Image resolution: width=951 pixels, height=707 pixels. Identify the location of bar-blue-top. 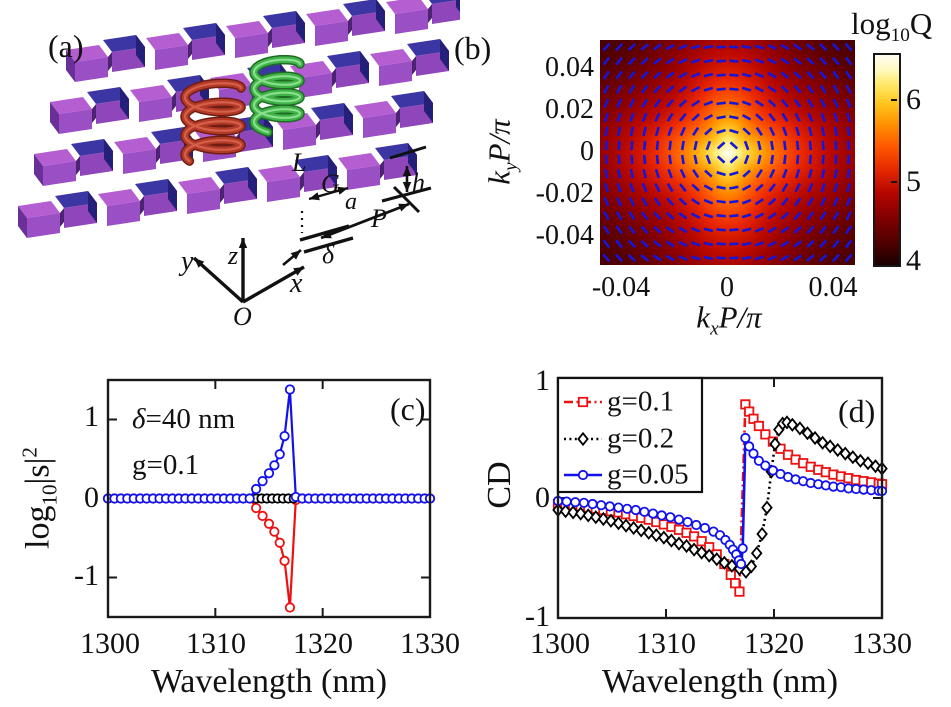
(428, 47).